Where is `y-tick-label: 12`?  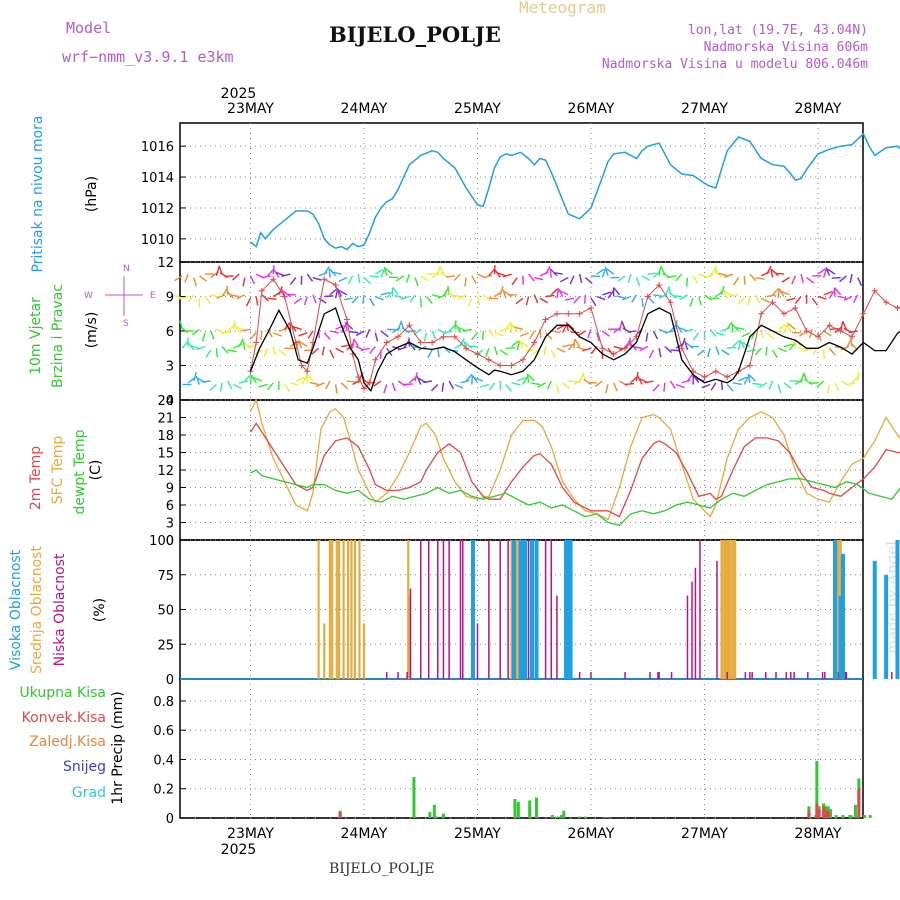
y-tick-label: 12 is located at coordinates (165, 471).